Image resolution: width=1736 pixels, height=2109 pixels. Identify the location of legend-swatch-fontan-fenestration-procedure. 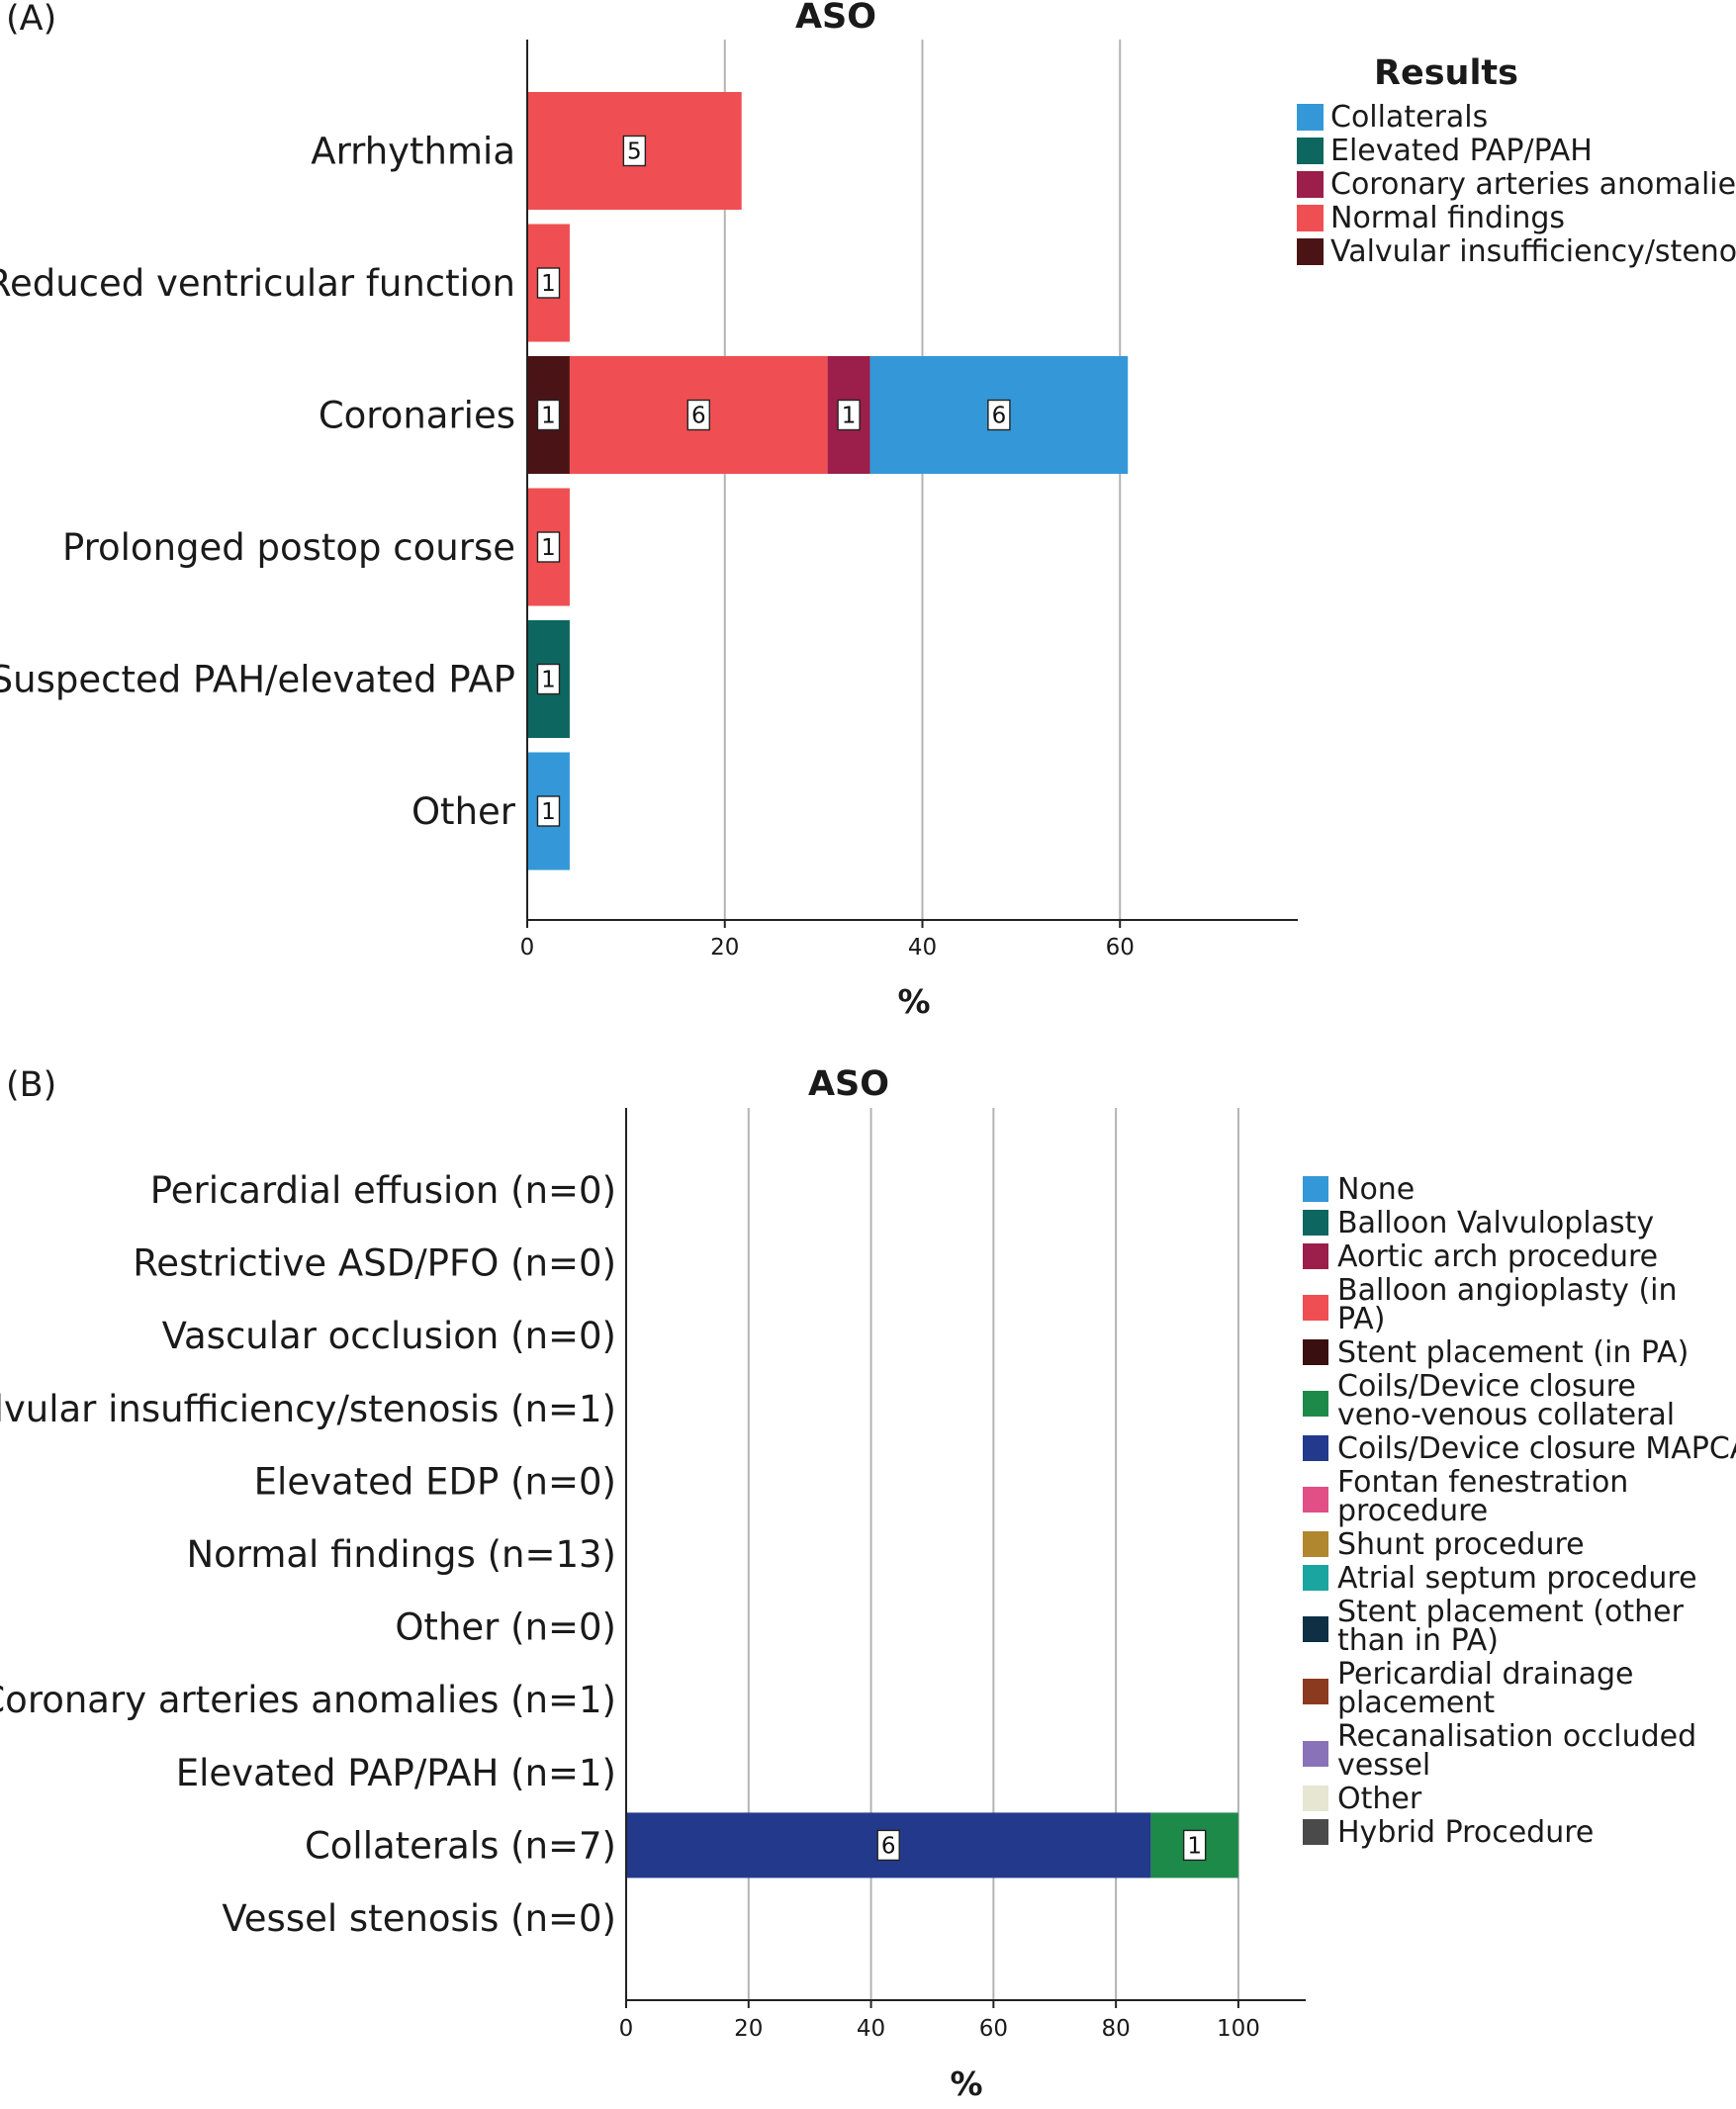
(1315, 1500).